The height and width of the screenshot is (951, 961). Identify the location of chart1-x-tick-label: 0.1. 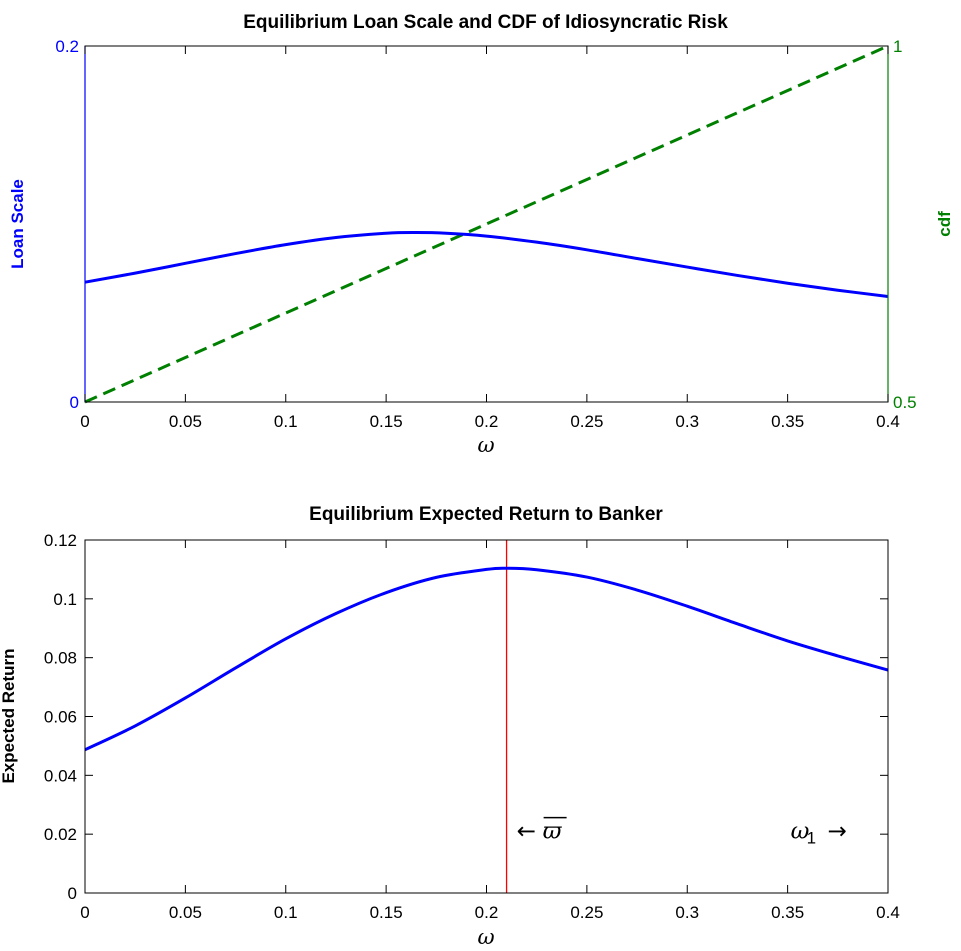
(286, 421).